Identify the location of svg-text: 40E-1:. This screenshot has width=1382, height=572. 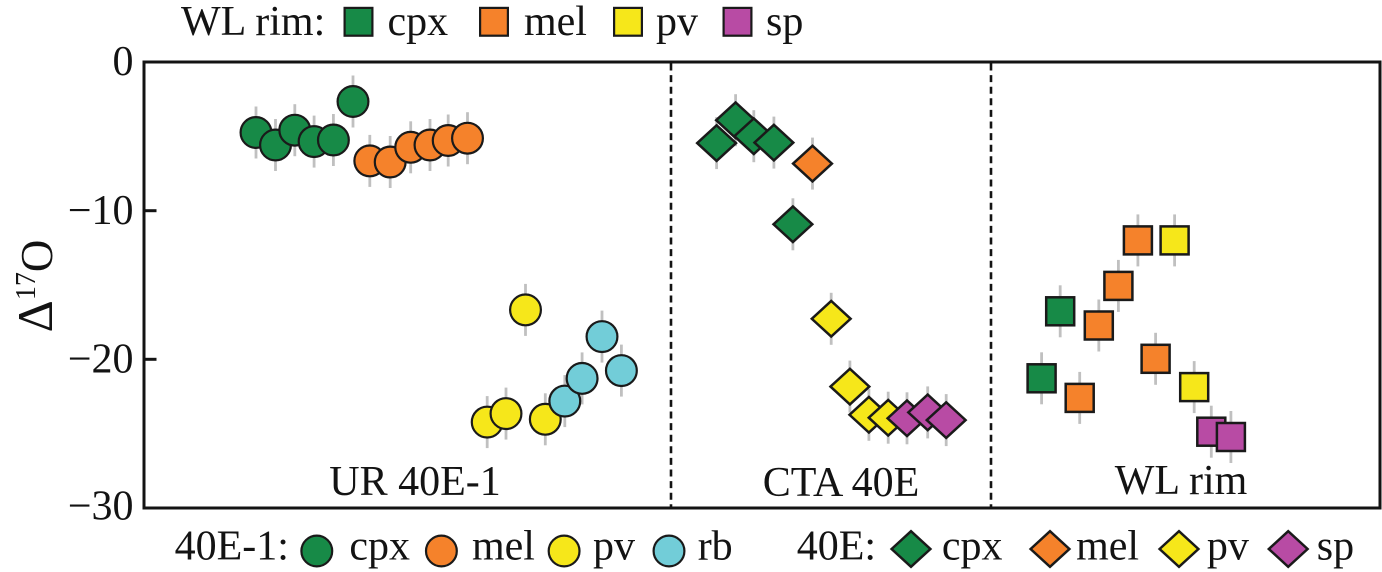
(232, 546).